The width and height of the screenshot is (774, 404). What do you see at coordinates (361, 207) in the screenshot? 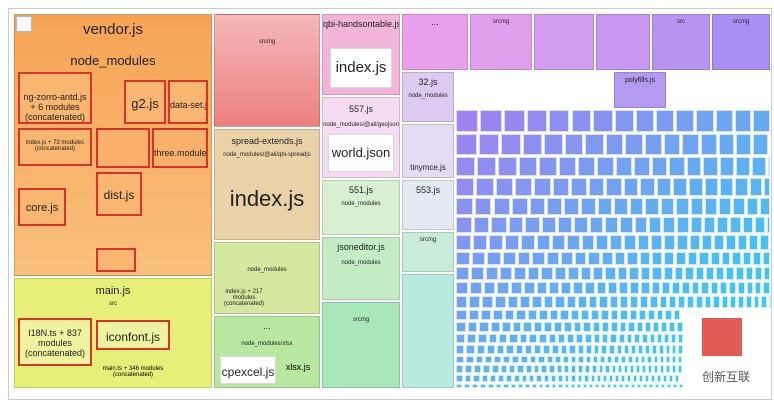
I see `block: 551.js node_modules` at bounding box center [361, 207].